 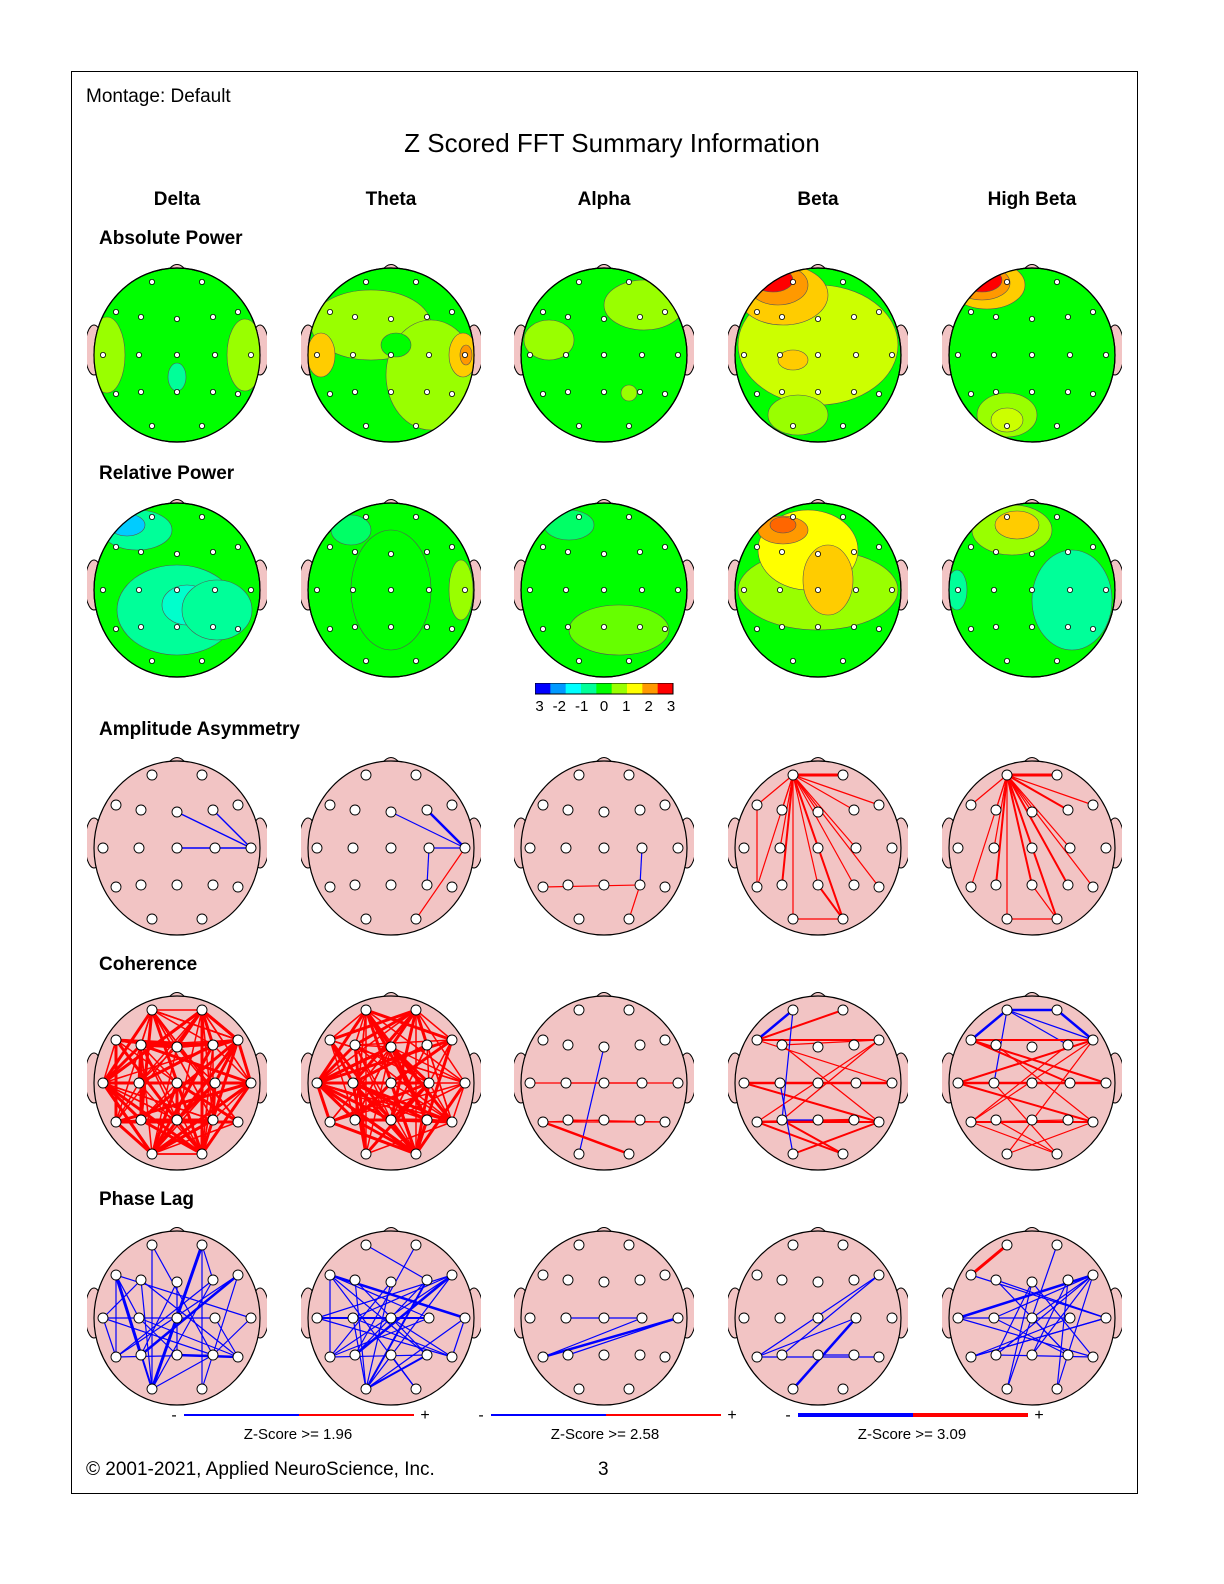 What do you see at coordinates (1075, 1332) in the screenshot?
I see `connection-f8-o2` at bounding box center [1075, 1332].